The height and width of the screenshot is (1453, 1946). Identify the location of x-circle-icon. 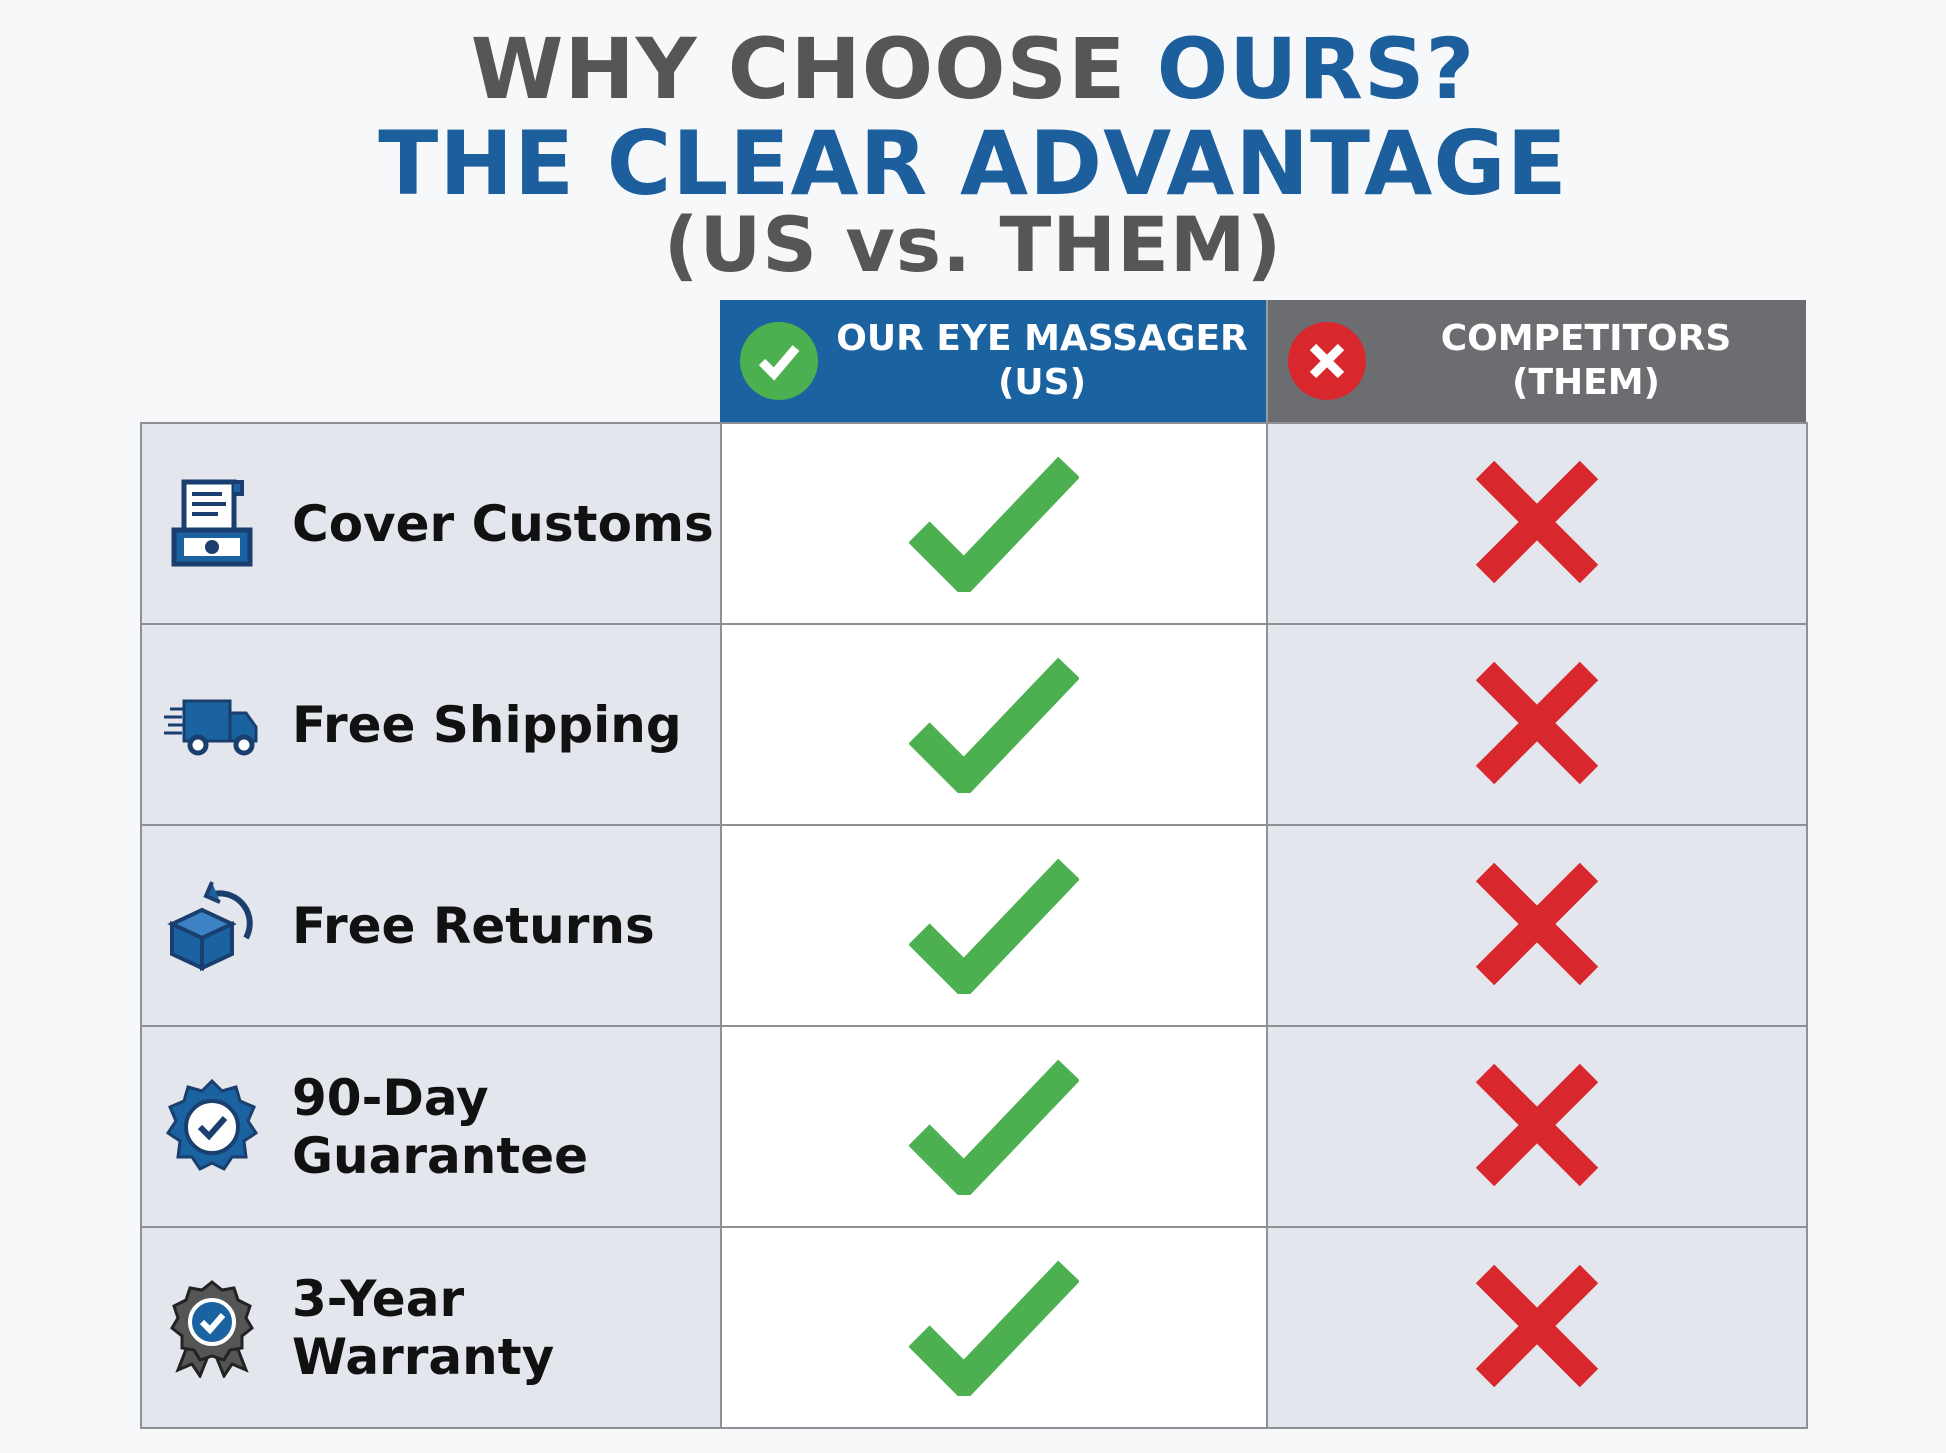
(1327, 361).